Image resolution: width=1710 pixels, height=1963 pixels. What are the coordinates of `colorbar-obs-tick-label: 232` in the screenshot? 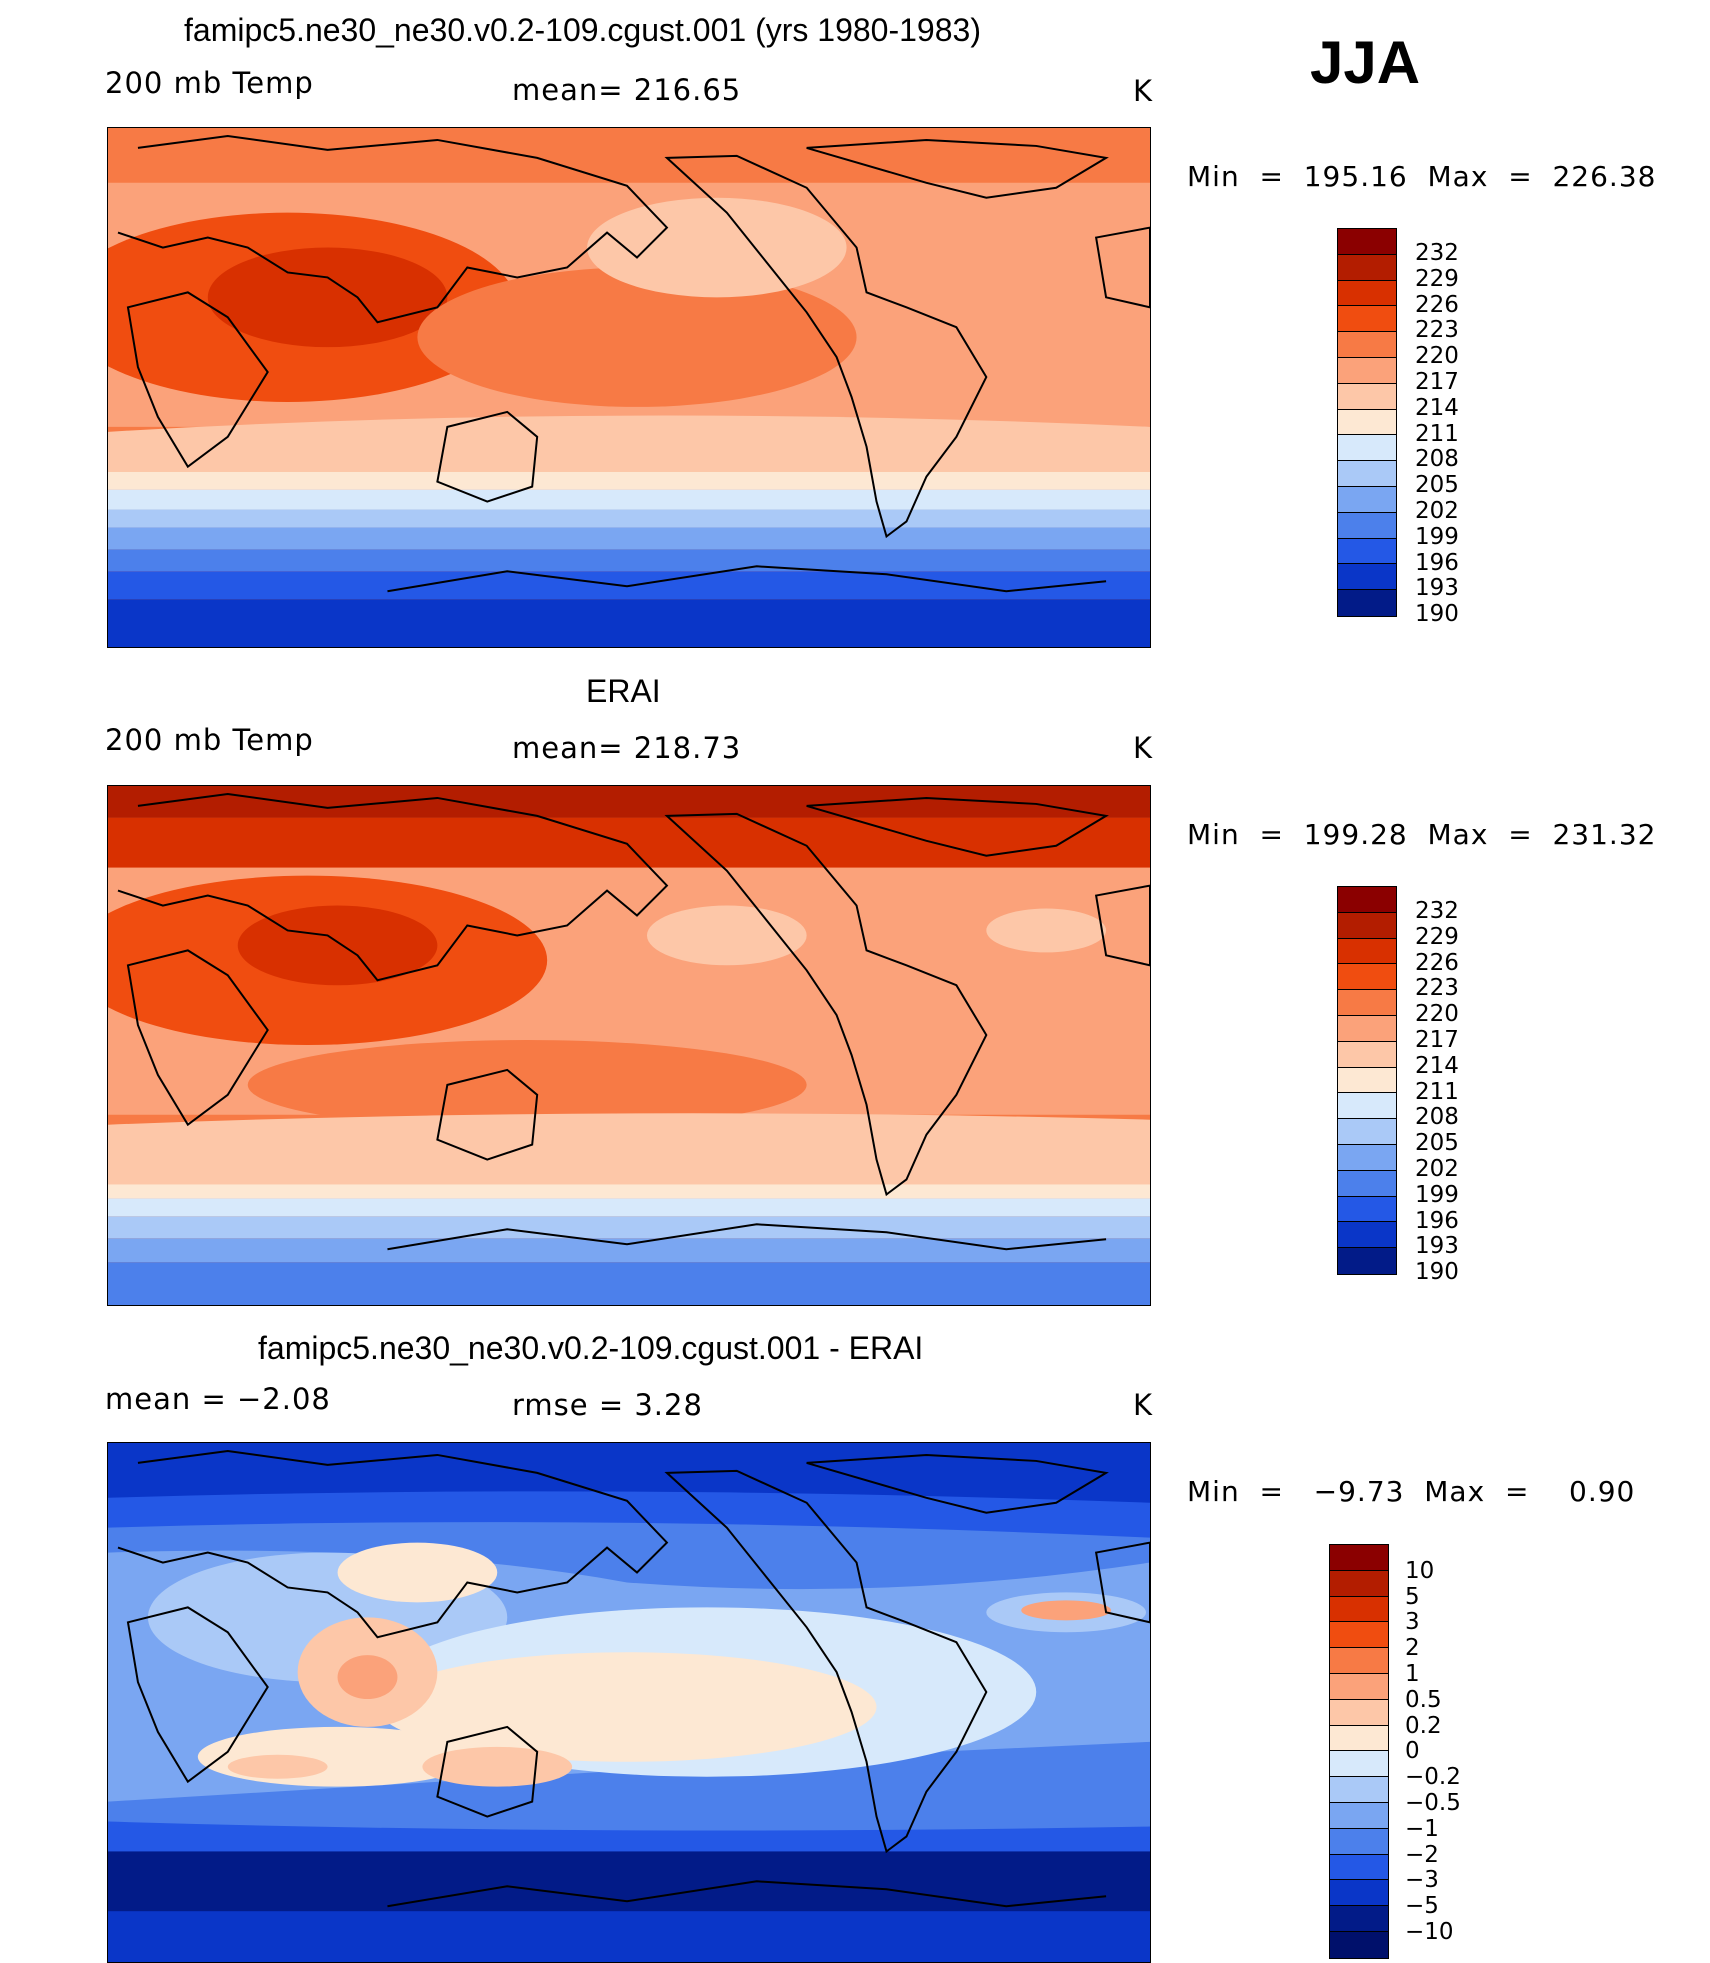 It's located at (1437, 911).